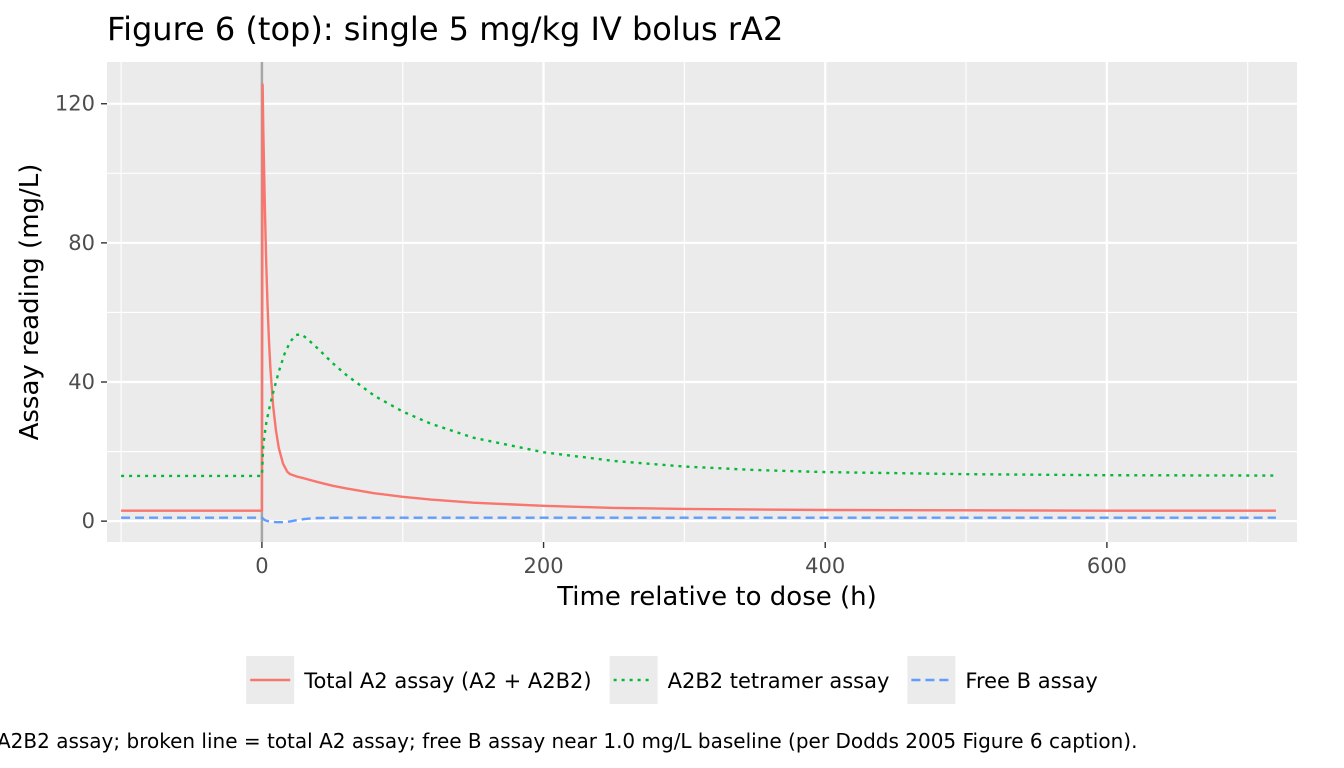 The image size is (1344, 768). I want to click on x-tick-label: 600, so click(1107, 566).